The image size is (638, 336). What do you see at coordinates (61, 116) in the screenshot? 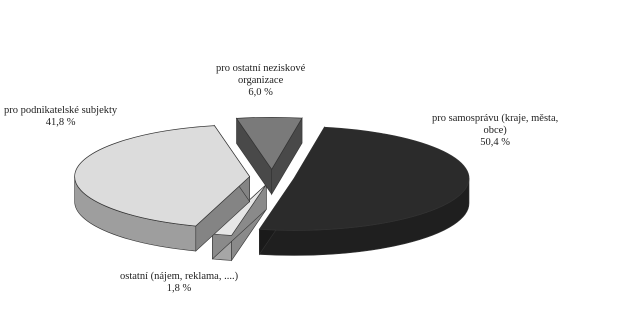
I see `slice-label-podnikatelske: pro podnikatelské subjekty 41,8 %` at bounding box center [61, 116].